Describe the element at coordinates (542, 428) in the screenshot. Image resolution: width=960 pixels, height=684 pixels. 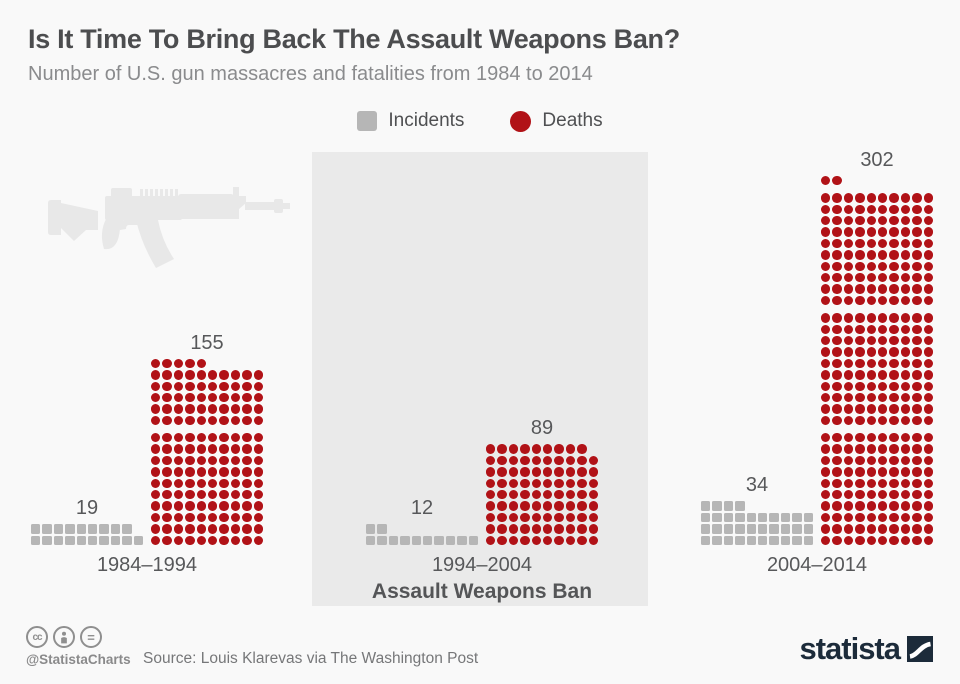
I see `deaths-count-label: 89` at that location.